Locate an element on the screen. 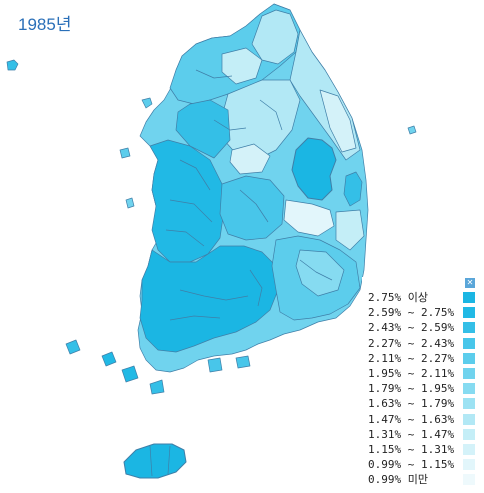 Image resolution: width=484 pixels, height=493 pixels. southwest-dark is located at coordinates (209, 299).